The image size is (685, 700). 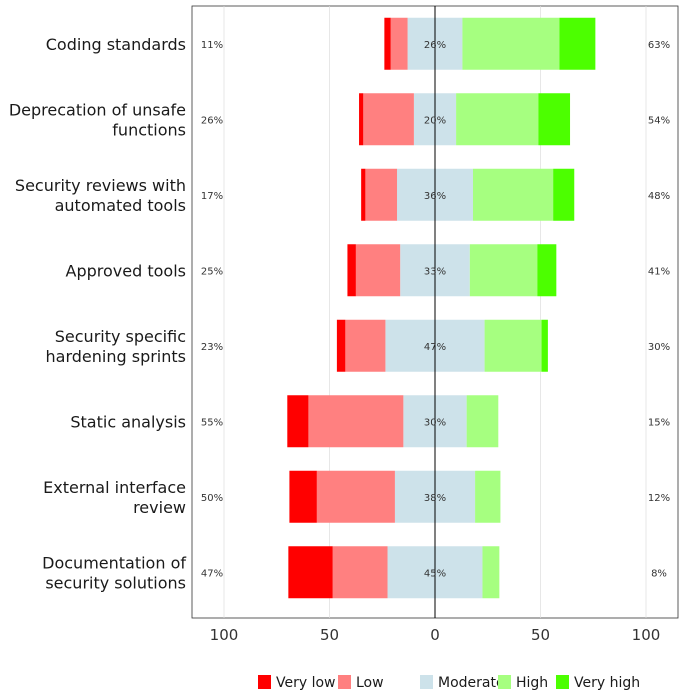 I want to click on legend: Very low Low Moderate High Very high, so click(x=449, y=683).